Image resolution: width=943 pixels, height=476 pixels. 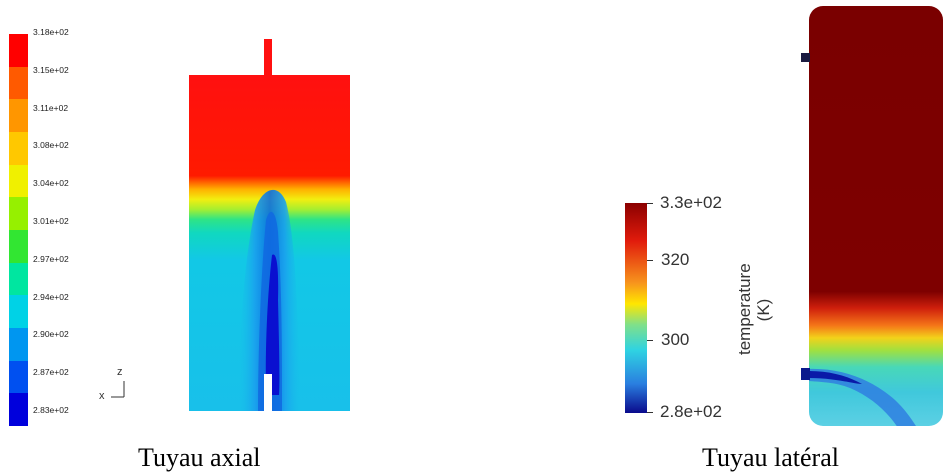 I want to click on left-colorbar, so click(x=18, y=230).